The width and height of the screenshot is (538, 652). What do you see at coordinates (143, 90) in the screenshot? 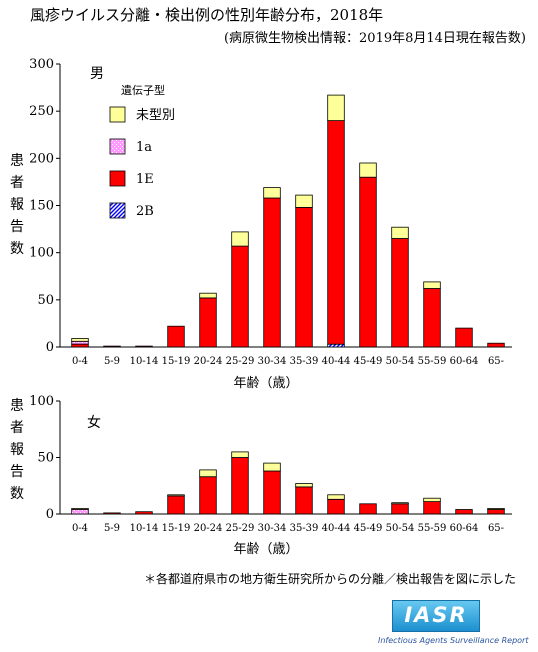
I see `legend-title: 遺伝子型` at bounding box center [143, 90].